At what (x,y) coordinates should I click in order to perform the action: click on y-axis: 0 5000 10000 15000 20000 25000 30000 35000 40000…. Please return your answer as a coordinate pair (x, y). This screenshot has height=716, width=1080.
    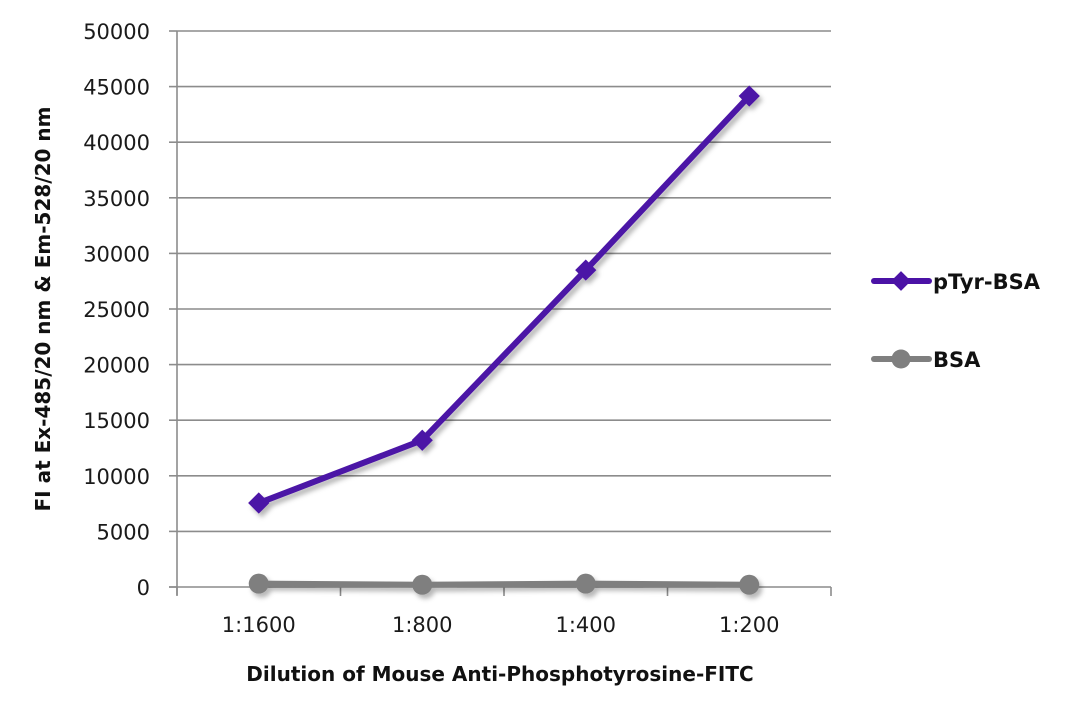
    Looking at the image, I should click on (130, 310).